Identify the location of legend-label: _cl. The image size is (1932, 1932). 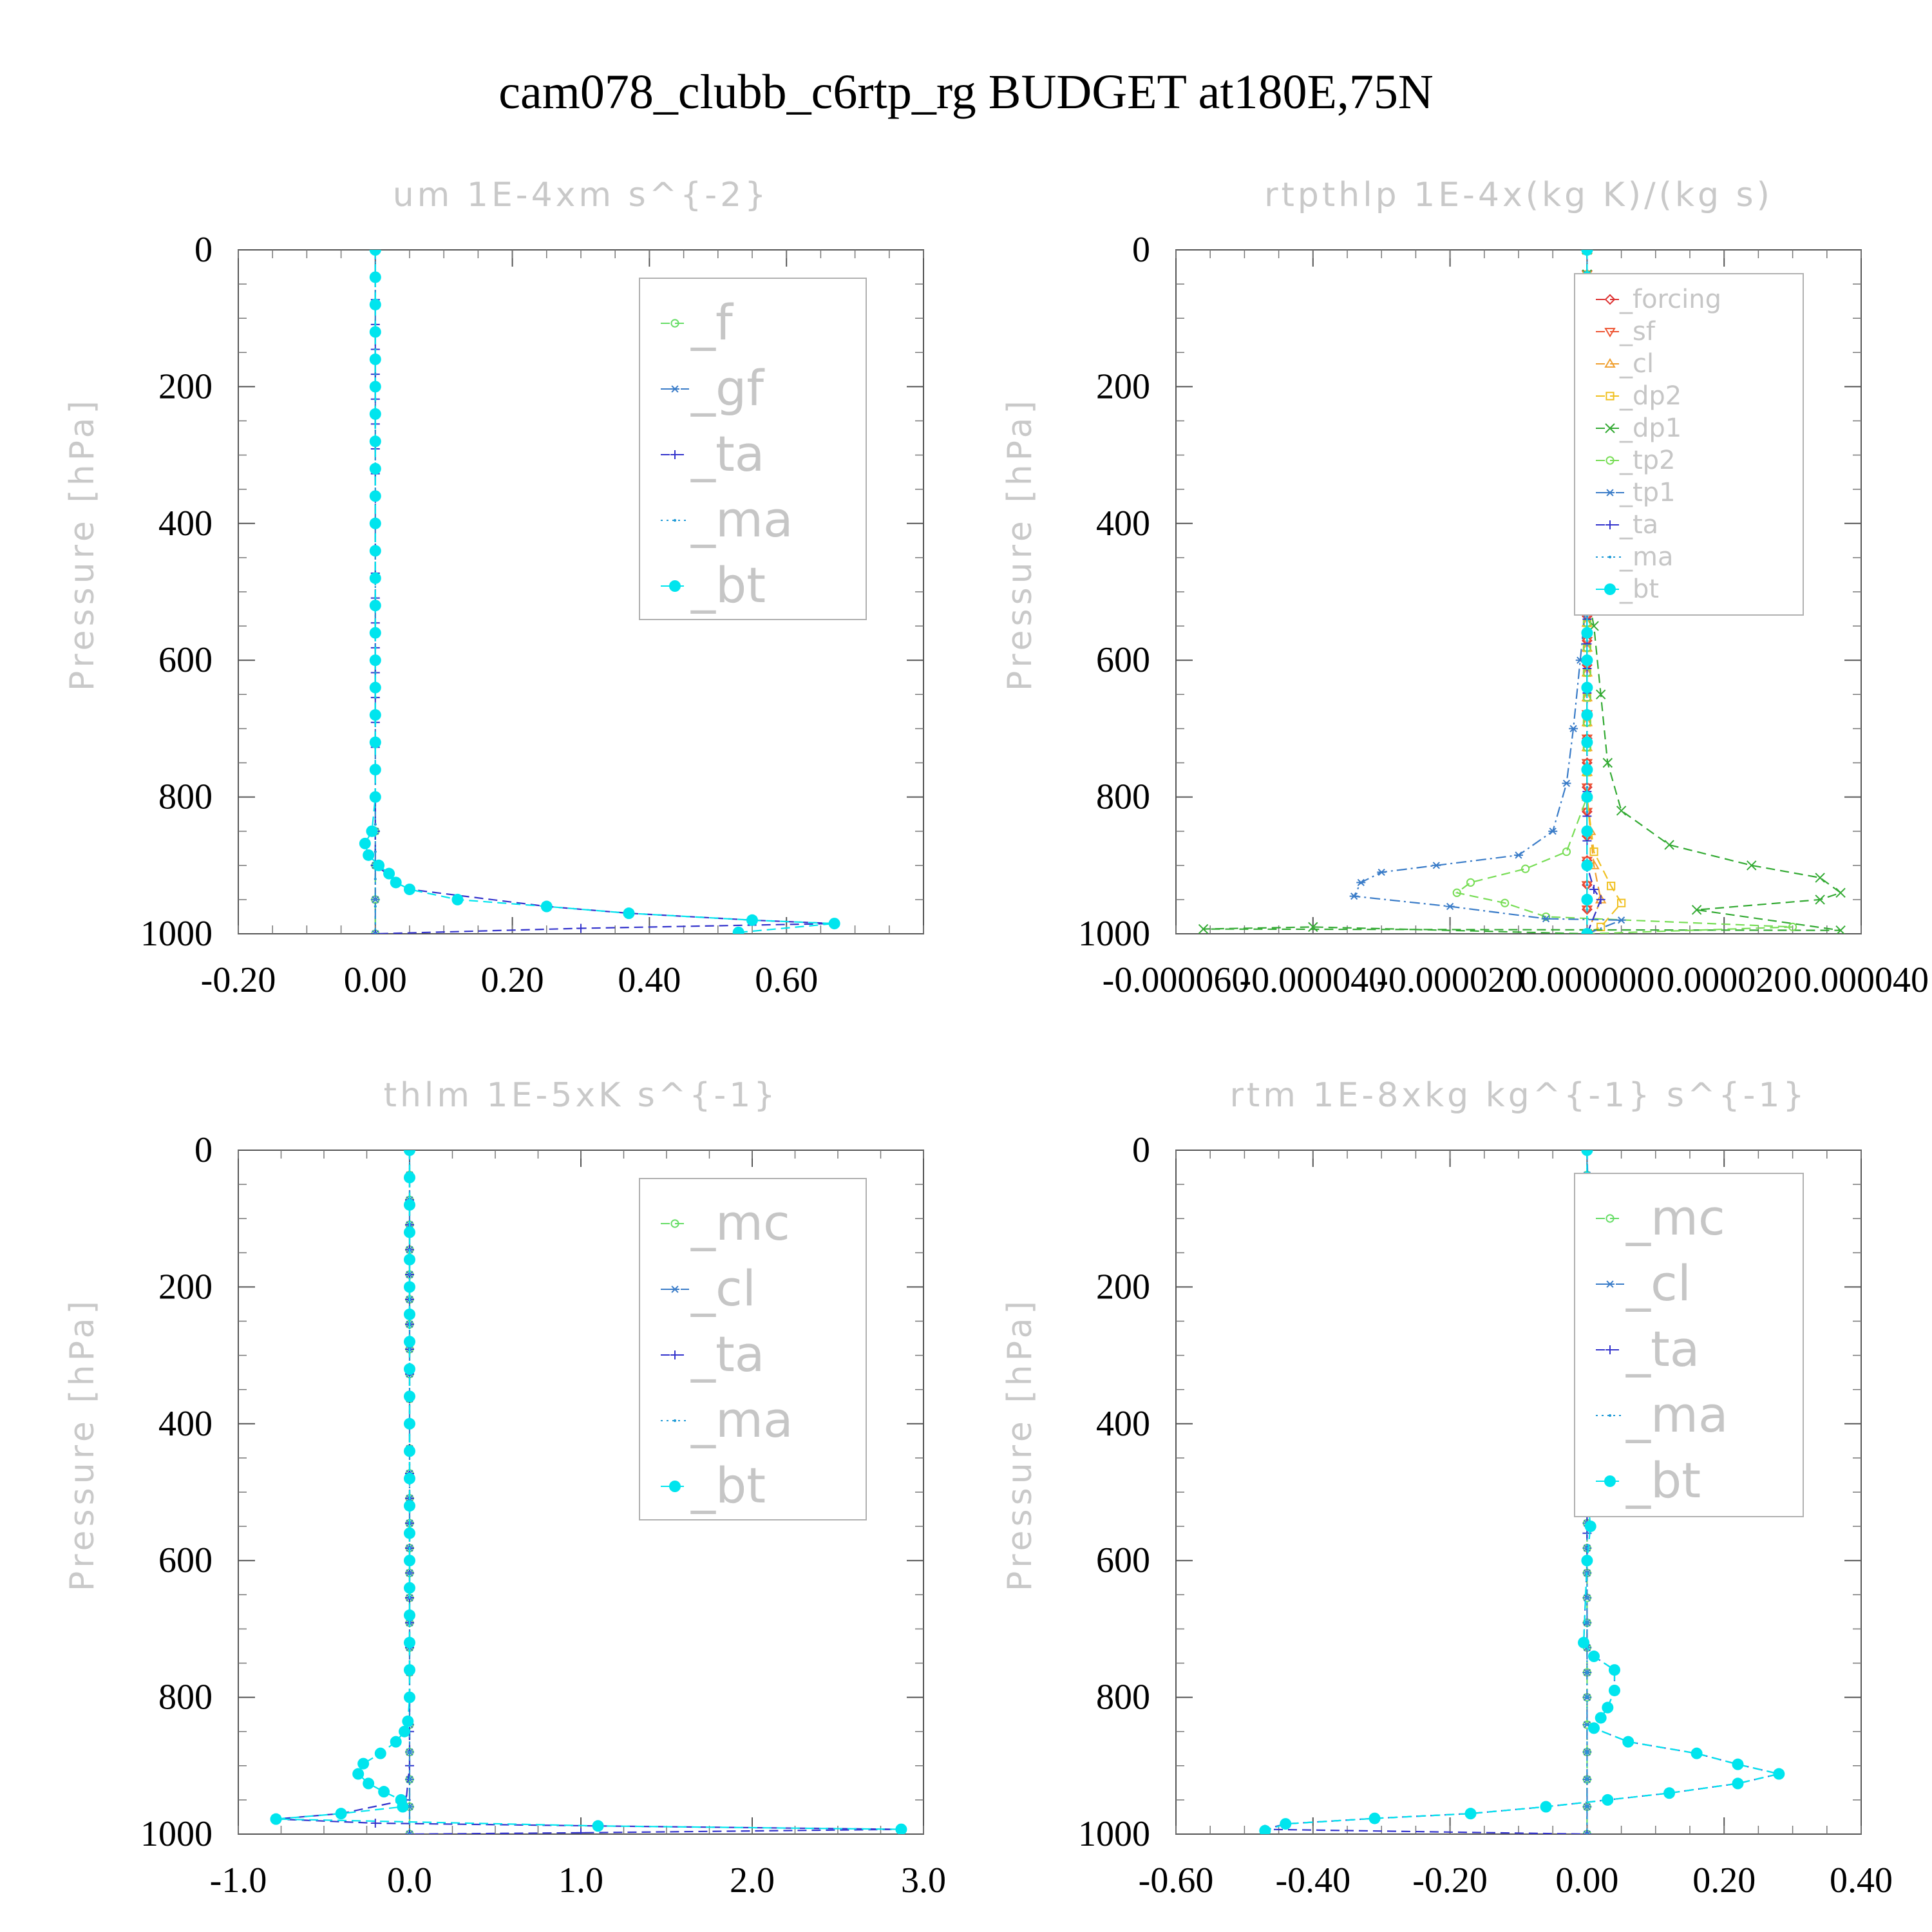
(1658, 1284).